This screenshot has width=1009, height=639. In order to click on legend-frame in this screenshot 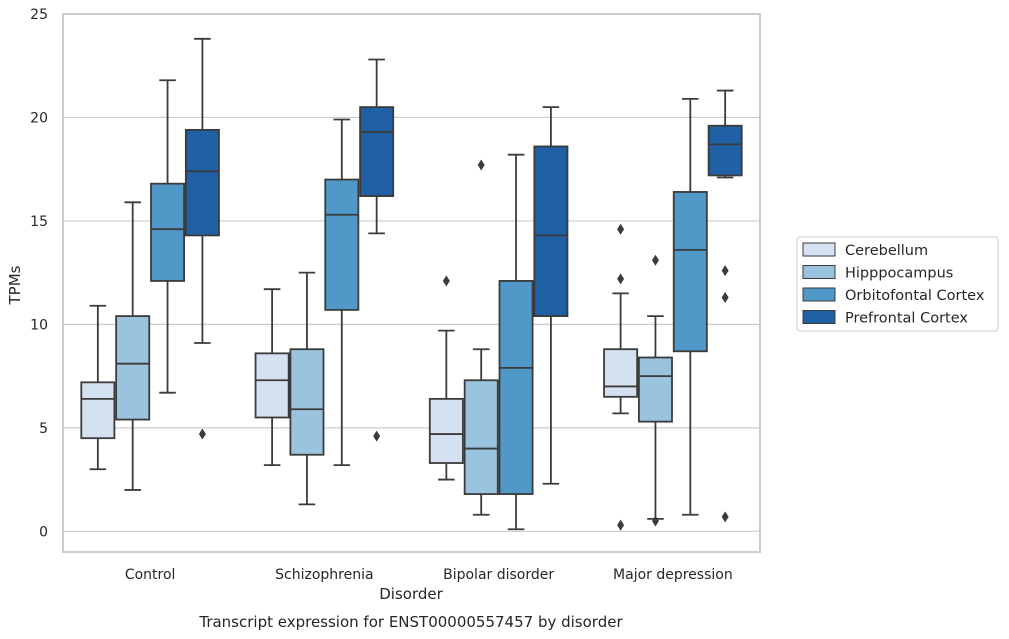, I will do `click(897, 284)`.